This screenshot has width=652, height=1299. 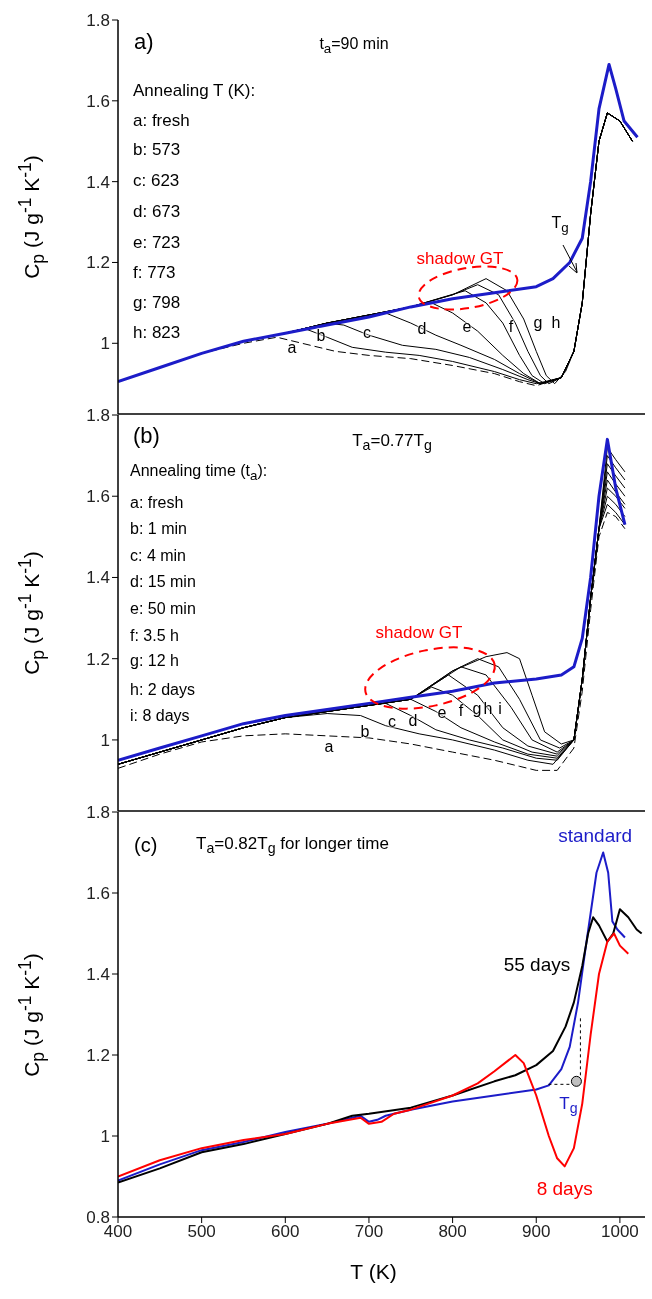 What do you see at coordinates (285, 1232) in the screenshot?
I see `x-tick-label: 600` at bounding box center [285, 1232].